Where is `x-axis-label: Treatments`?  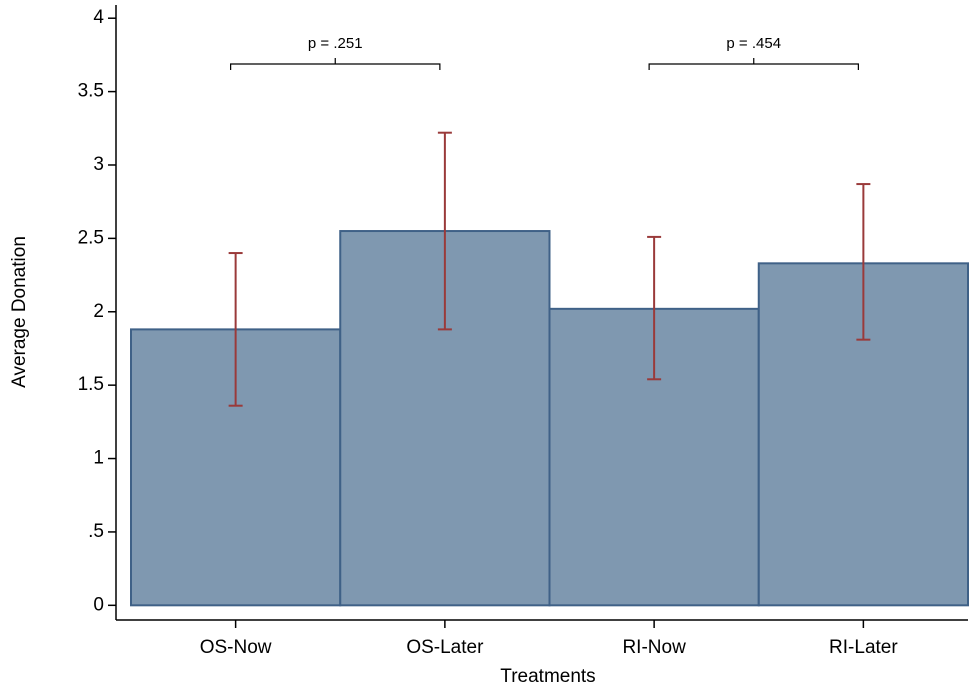
x-axis-label: Treatments is located at coordinates (547, 676).